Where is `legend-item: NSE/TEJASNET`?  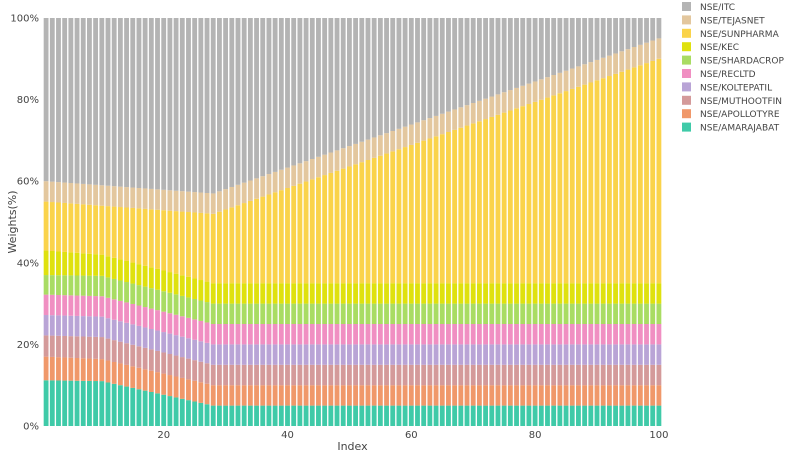
legend-item: NSE/TEJASNET is located at coordinates (723, 20).